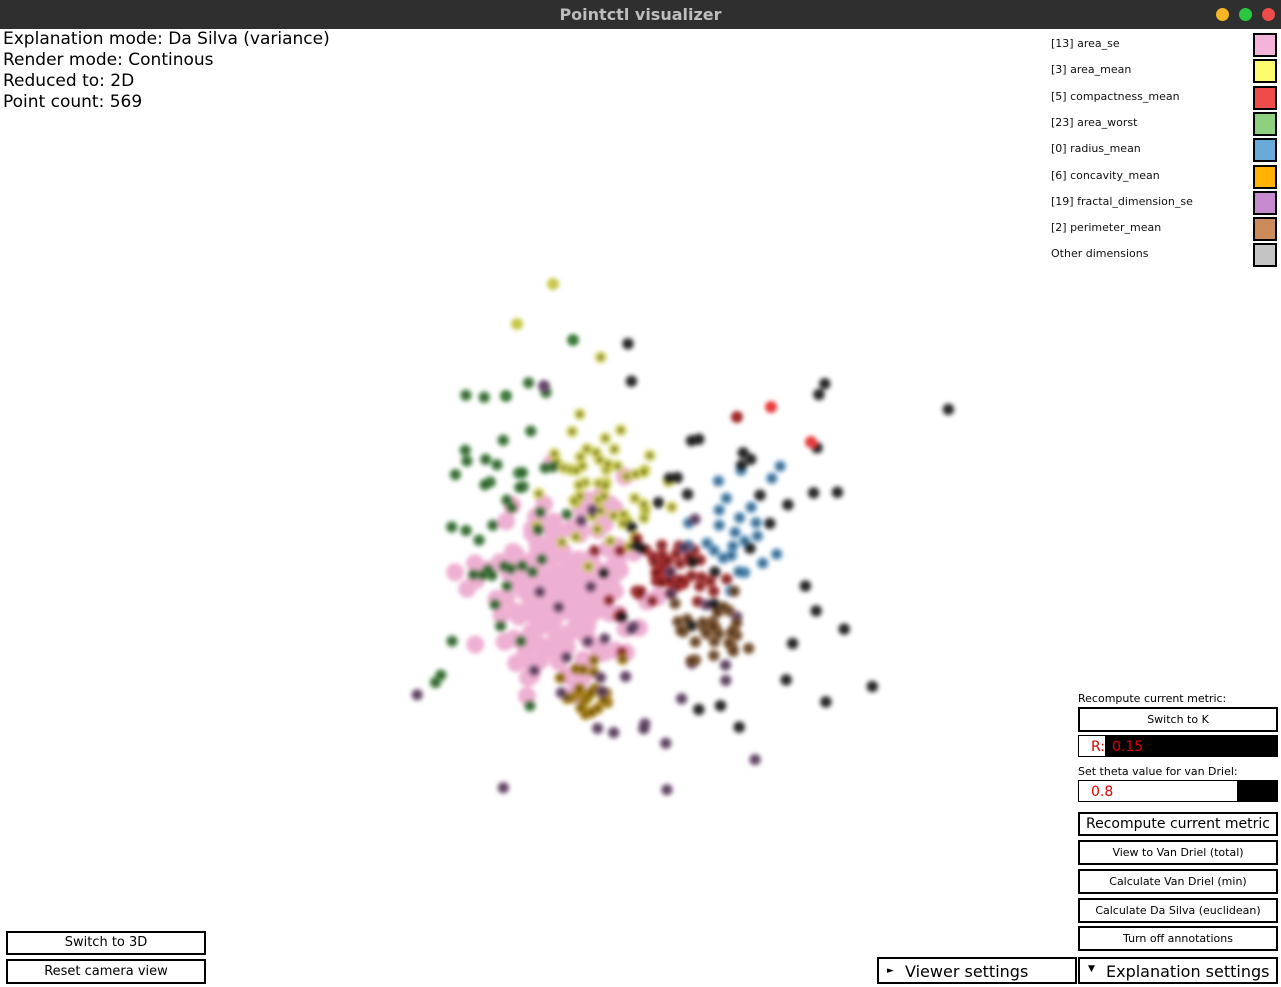  I want to click on legend-item: [19] fractal_dimension_se, so click(1164, 202).